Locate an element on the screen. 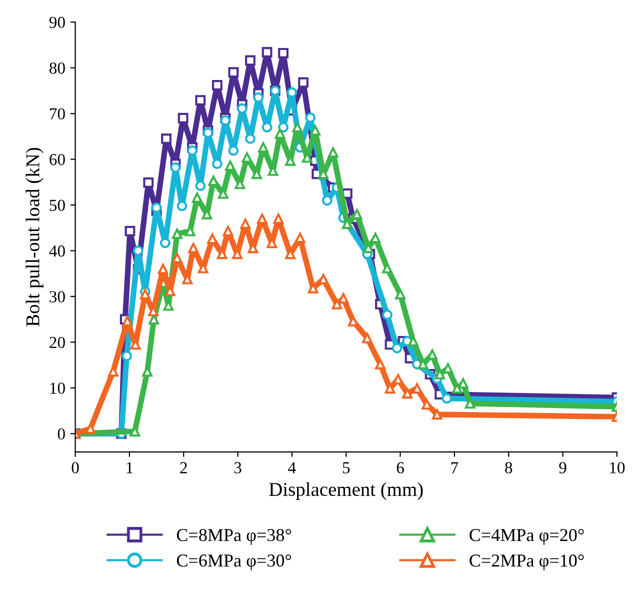  x-tick-label: 9 is located at coordinates (562, 468).